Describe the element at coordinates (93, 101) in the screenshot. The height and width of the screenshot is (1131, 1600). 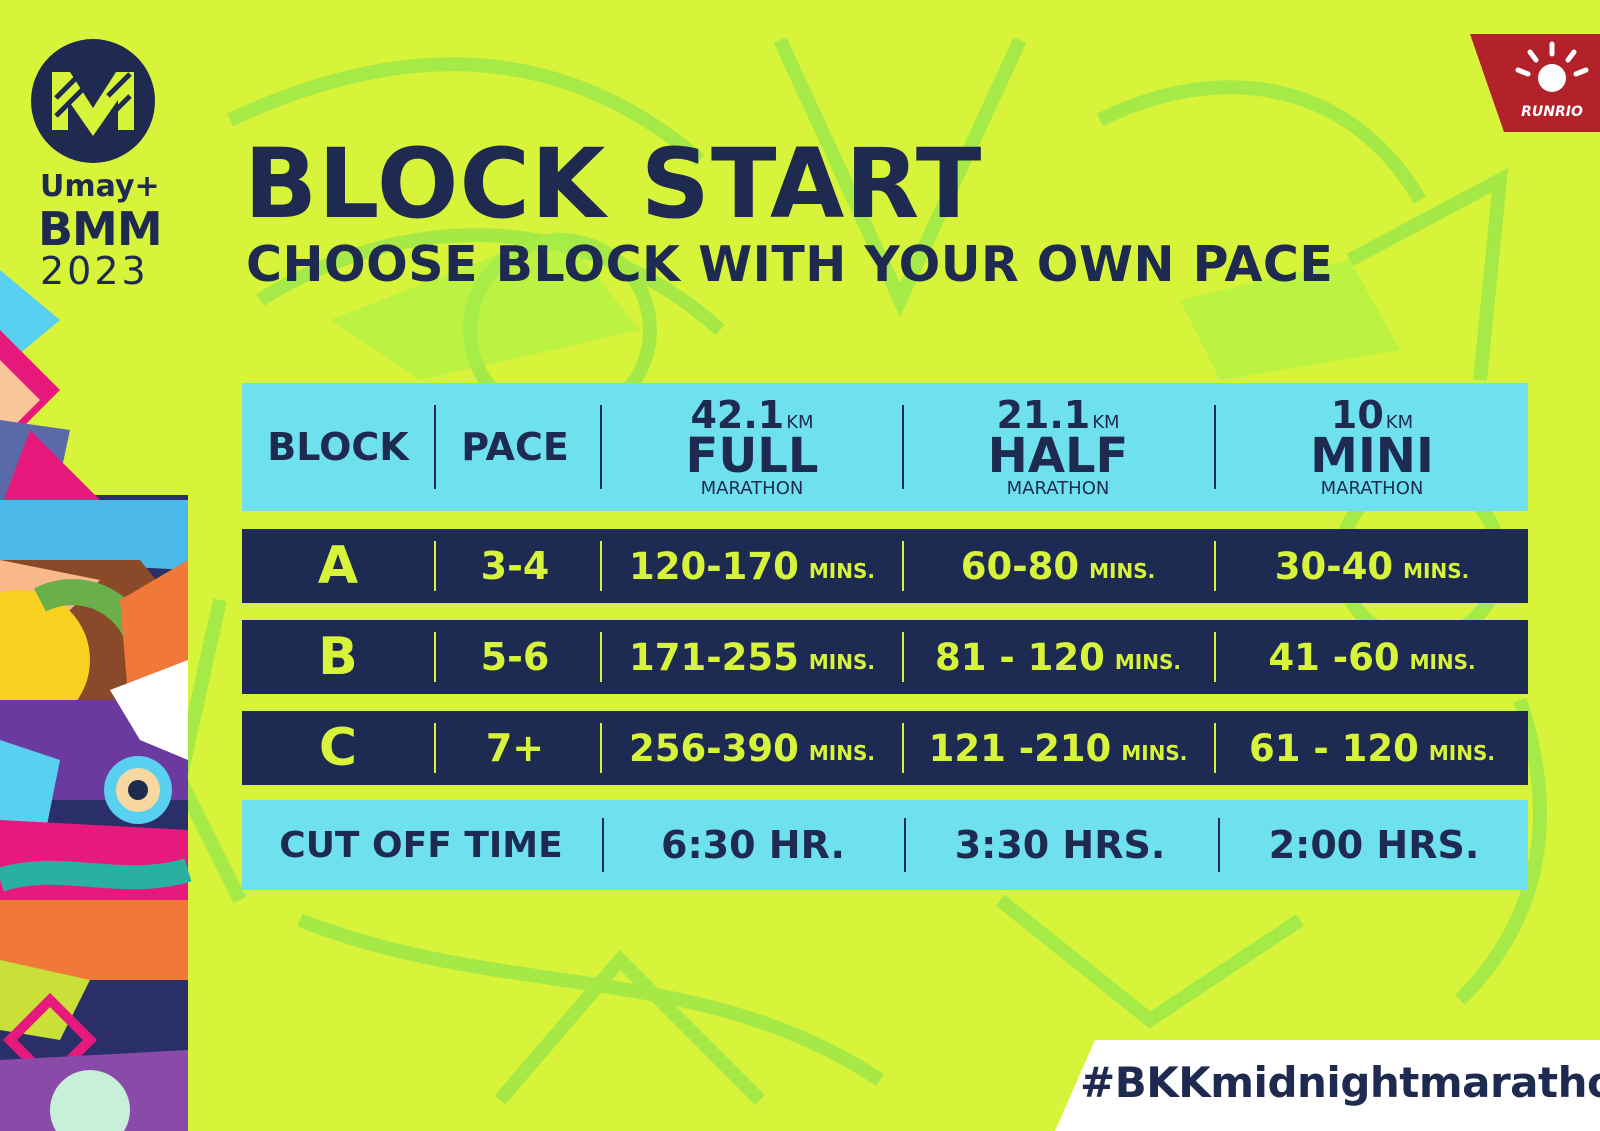
I see `bmm-badge-icon` at that location.